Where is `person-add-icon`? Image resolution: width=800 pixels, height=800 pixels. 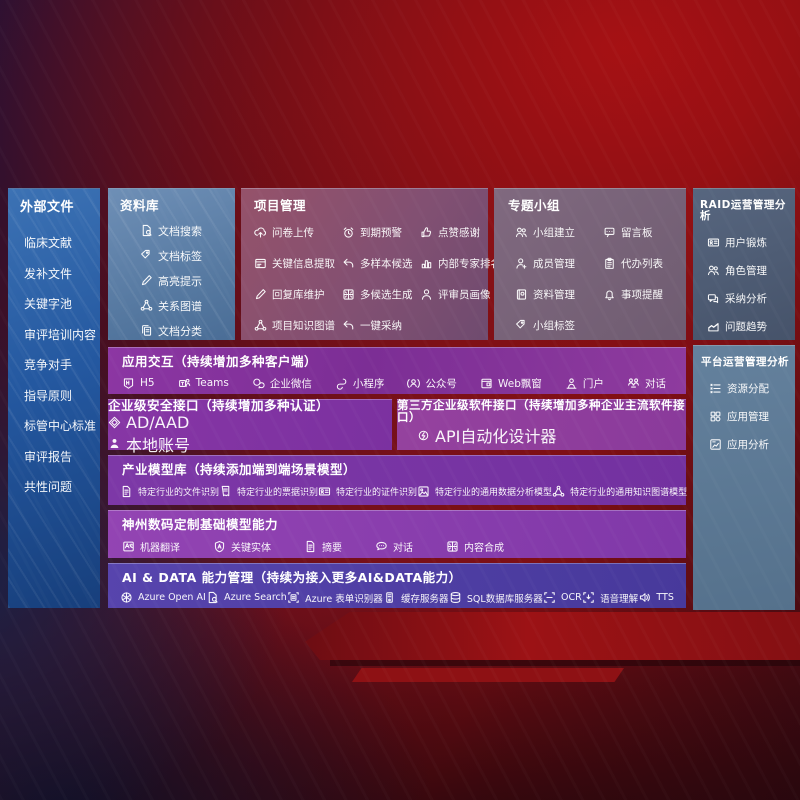
person-add-icon is located at coordinates (521, 263).